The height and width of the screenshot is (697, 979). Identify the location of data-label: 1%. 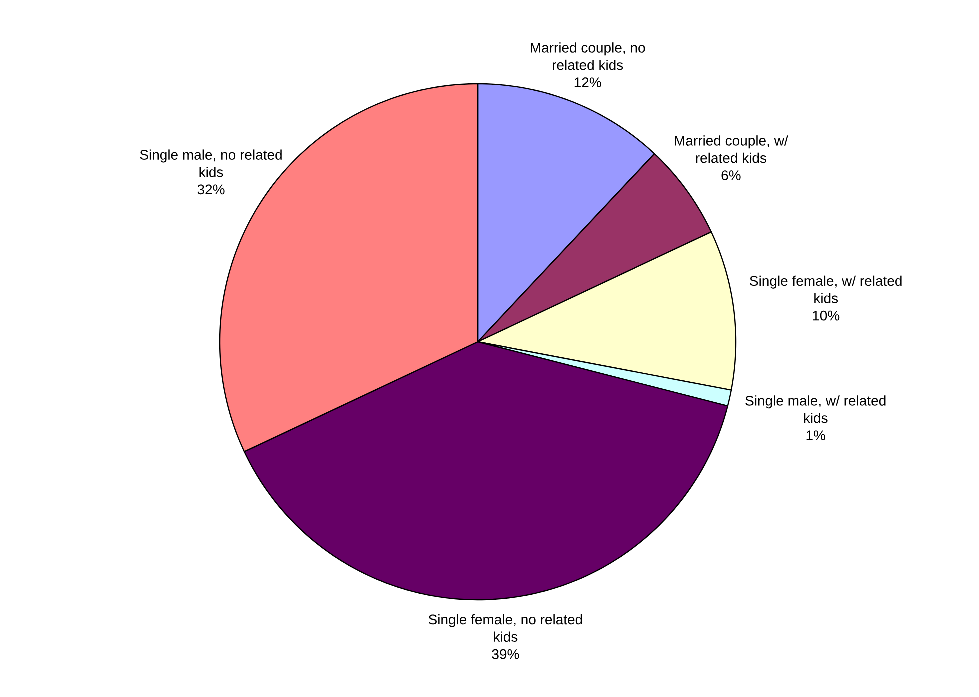
(816, 435).